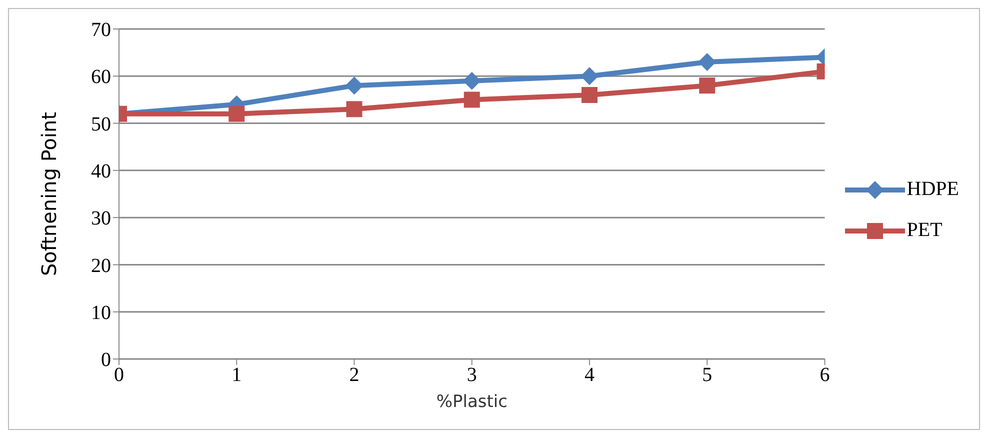 Image resolution: width=992 pixels, height=439 pixels. Describe the element at coordinates (101, 219) in the screenshot. I see `y-tick-label: 30` at that location.